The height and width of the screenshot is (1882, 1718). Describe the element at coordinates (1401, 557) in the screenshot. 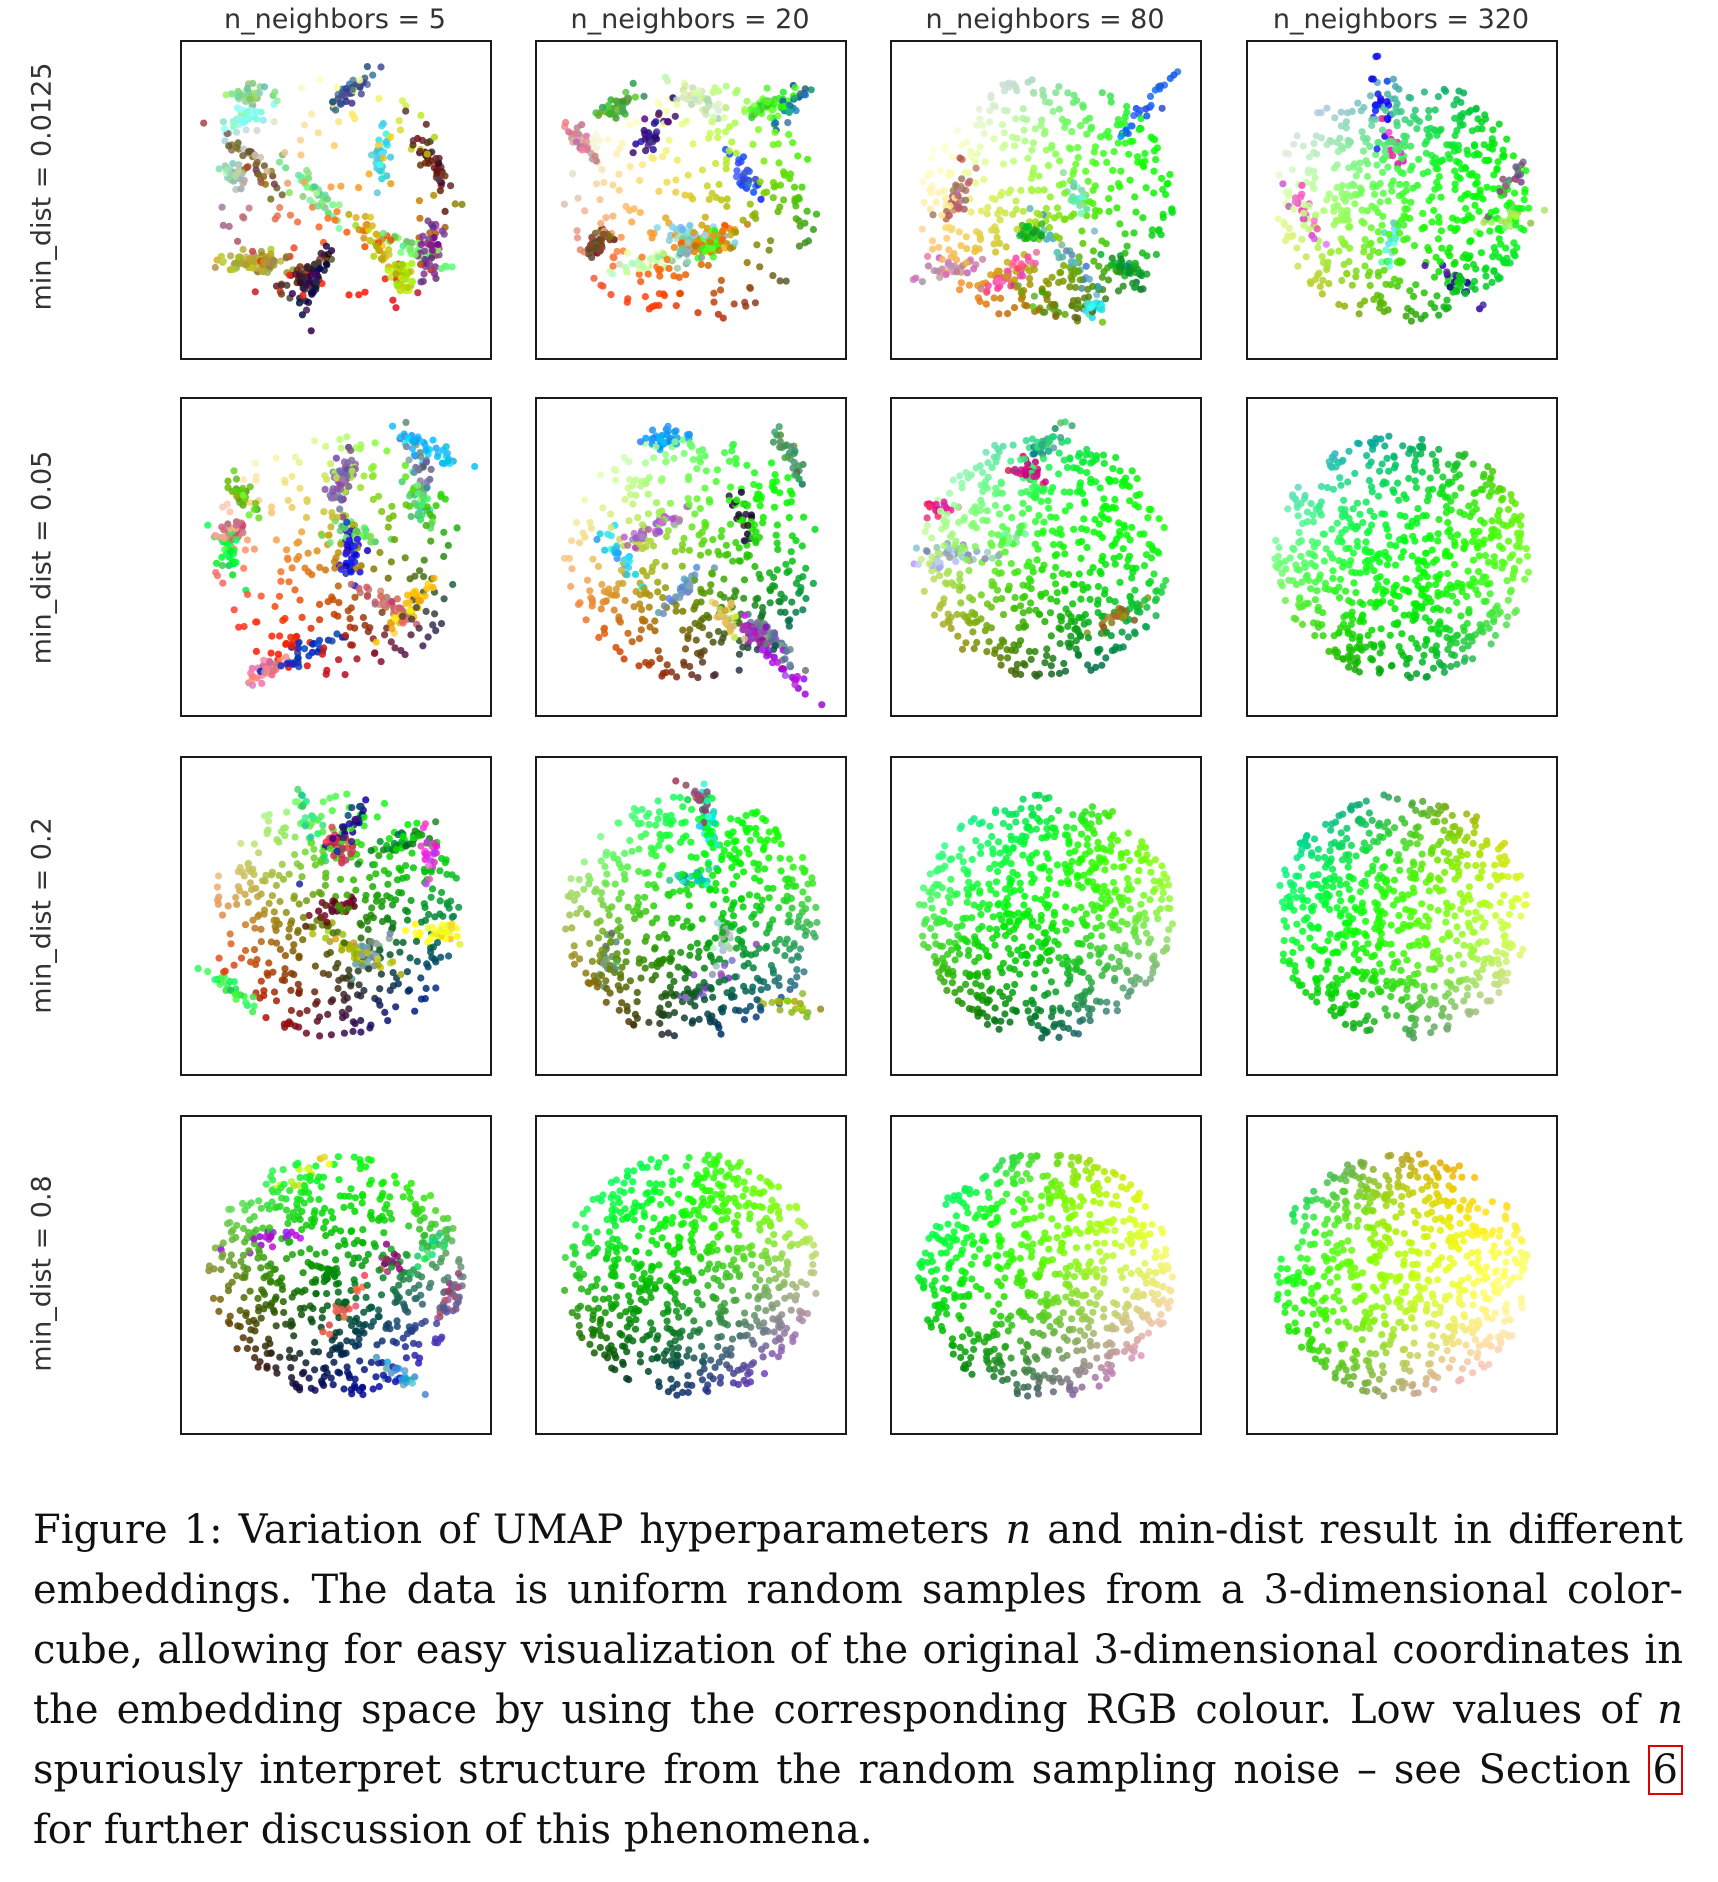

I see `scatter-points` at that location.